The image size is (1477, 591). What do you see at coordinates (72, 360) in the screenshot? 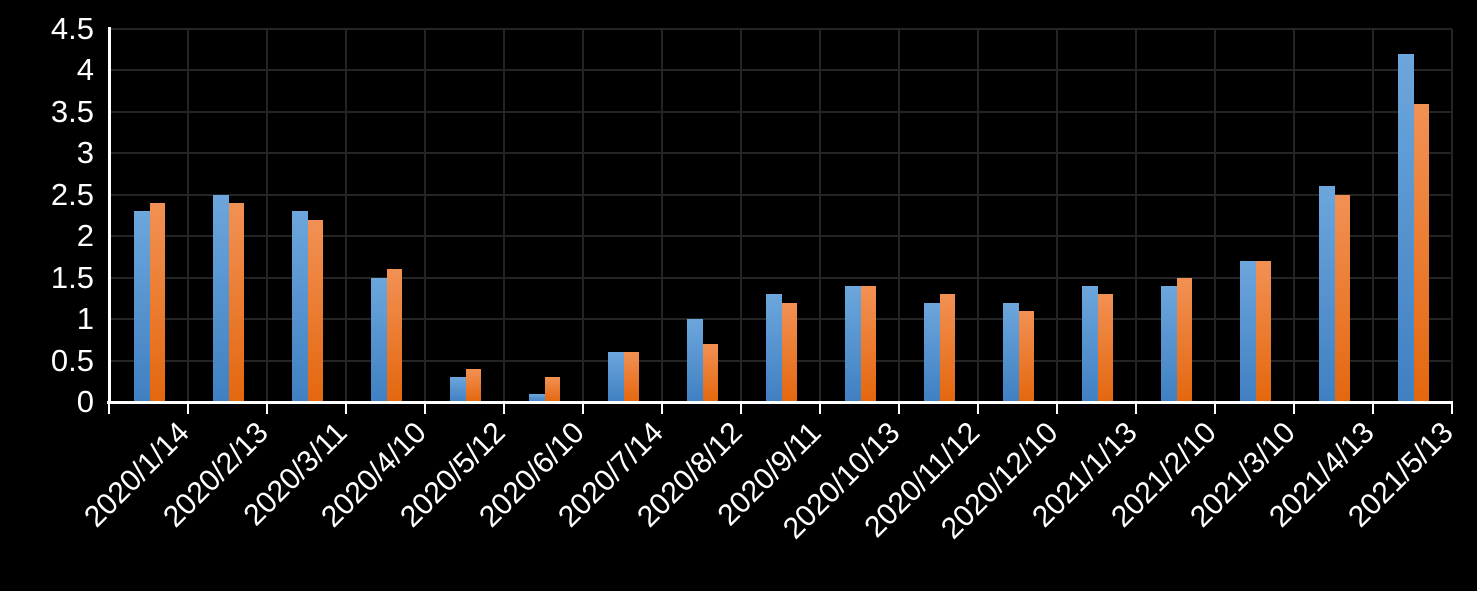
I see `y-axis-tick-label: 0.5` at bounding box center [72, 360].